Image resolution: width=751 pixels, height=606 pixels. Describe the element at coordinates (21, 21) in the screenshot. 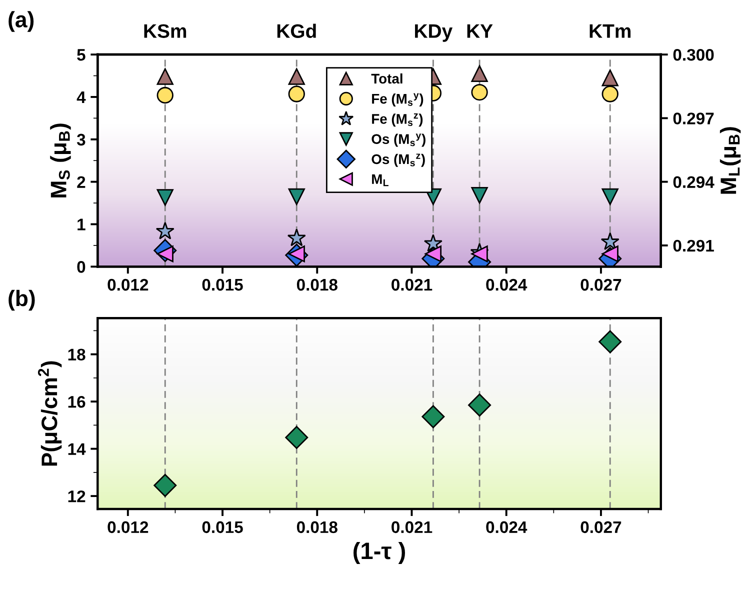

I see `text: (a)` at that location.